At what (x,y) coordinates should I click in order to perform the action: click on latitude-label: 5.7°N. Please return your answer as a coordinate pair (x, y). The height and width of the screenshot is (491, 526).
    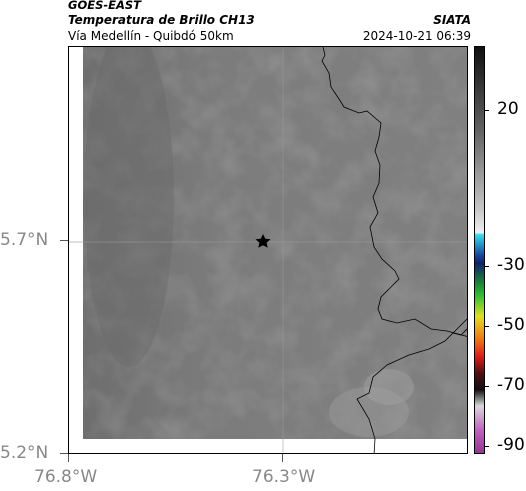
    Looking at the image, I should click on (24, 240).